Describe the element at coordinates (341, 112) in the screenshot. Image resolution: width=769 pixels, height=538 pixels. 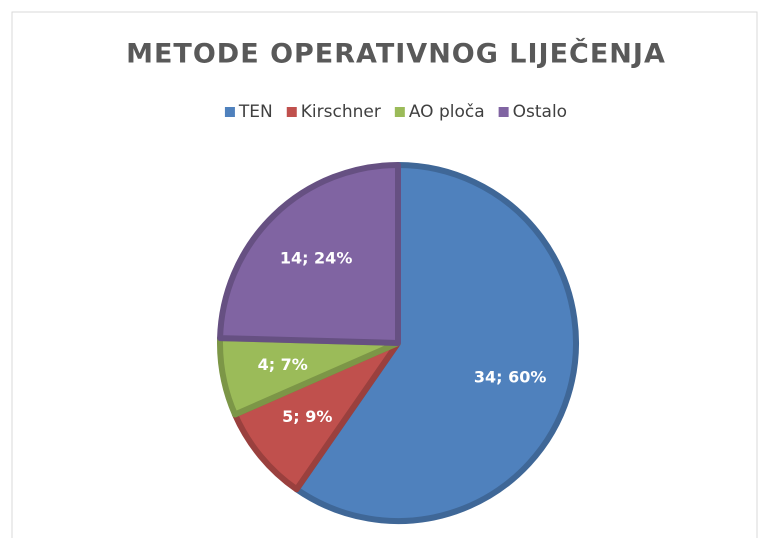
I see `legend-label: Kirschner` at that location.